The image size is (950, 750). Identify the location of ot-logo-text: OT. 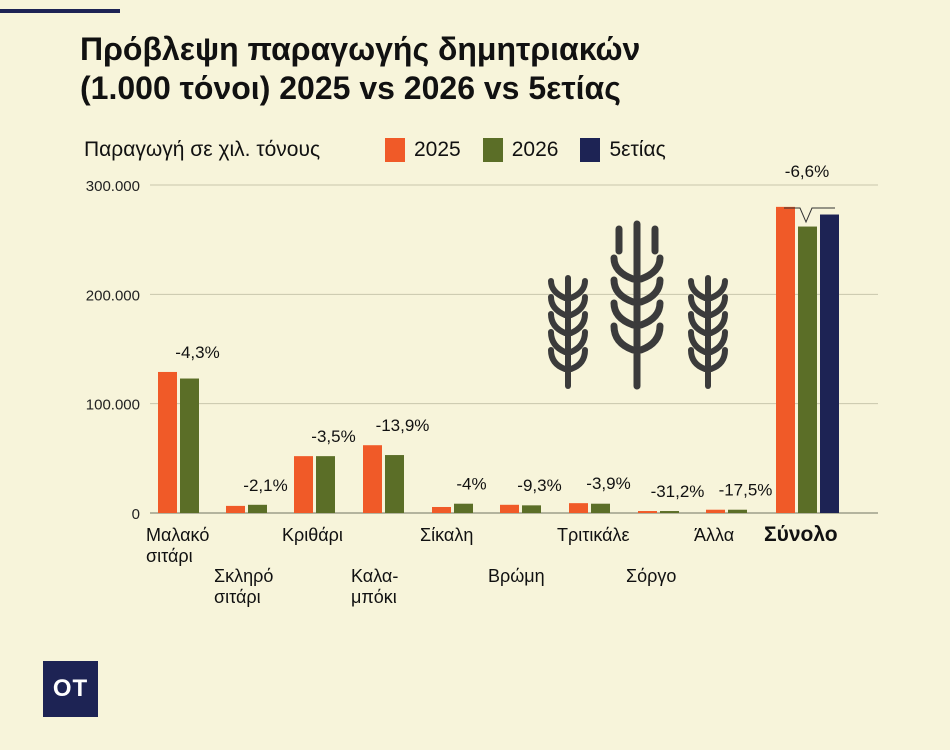
(70, 688).